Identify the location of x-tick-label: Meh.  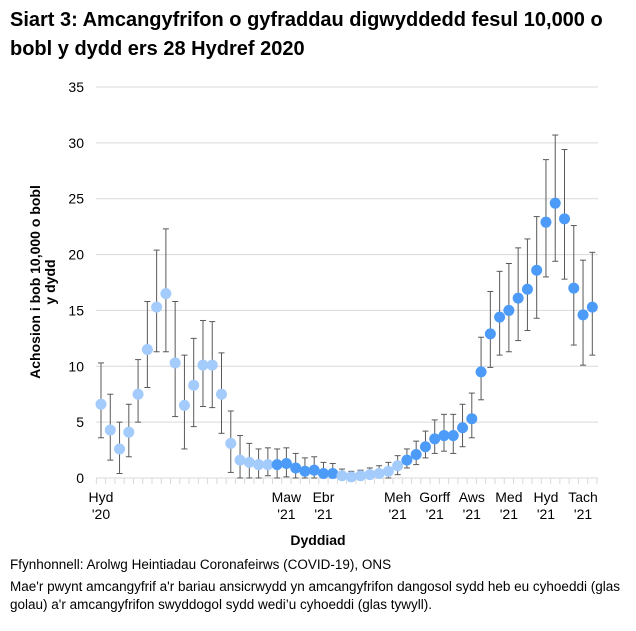
(397, 497).